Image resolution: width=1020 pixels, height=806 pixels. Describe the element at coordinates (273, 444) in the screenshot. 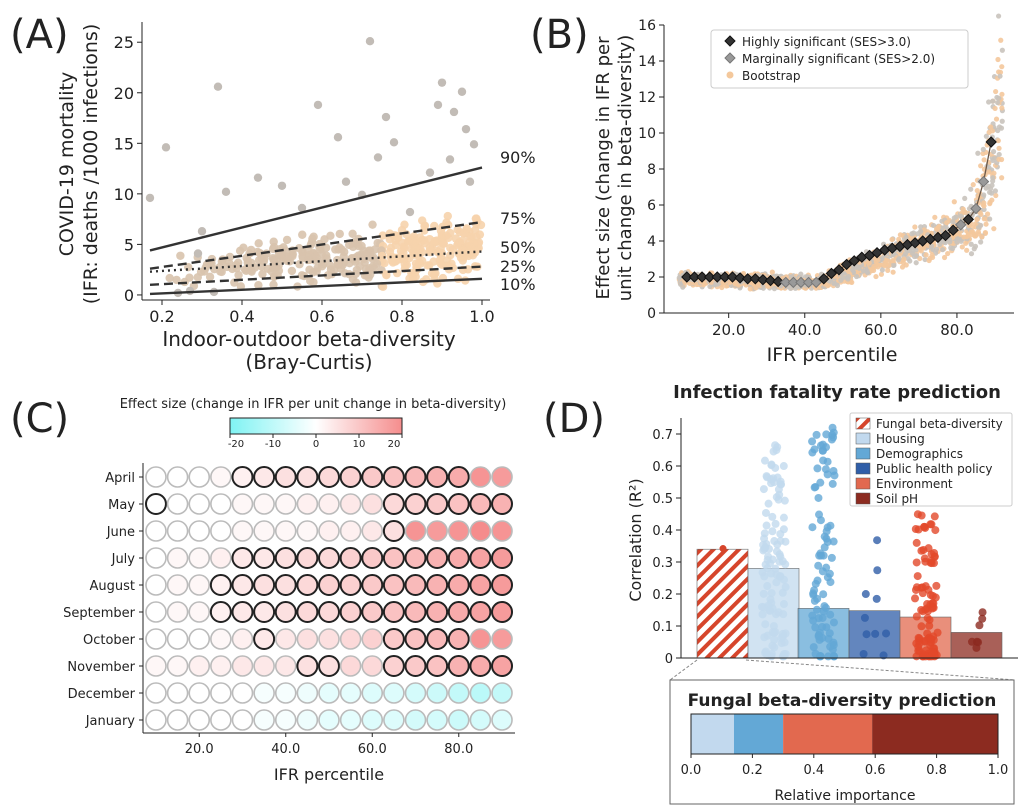

I see `colorbar-tick-label: -10` at that location.